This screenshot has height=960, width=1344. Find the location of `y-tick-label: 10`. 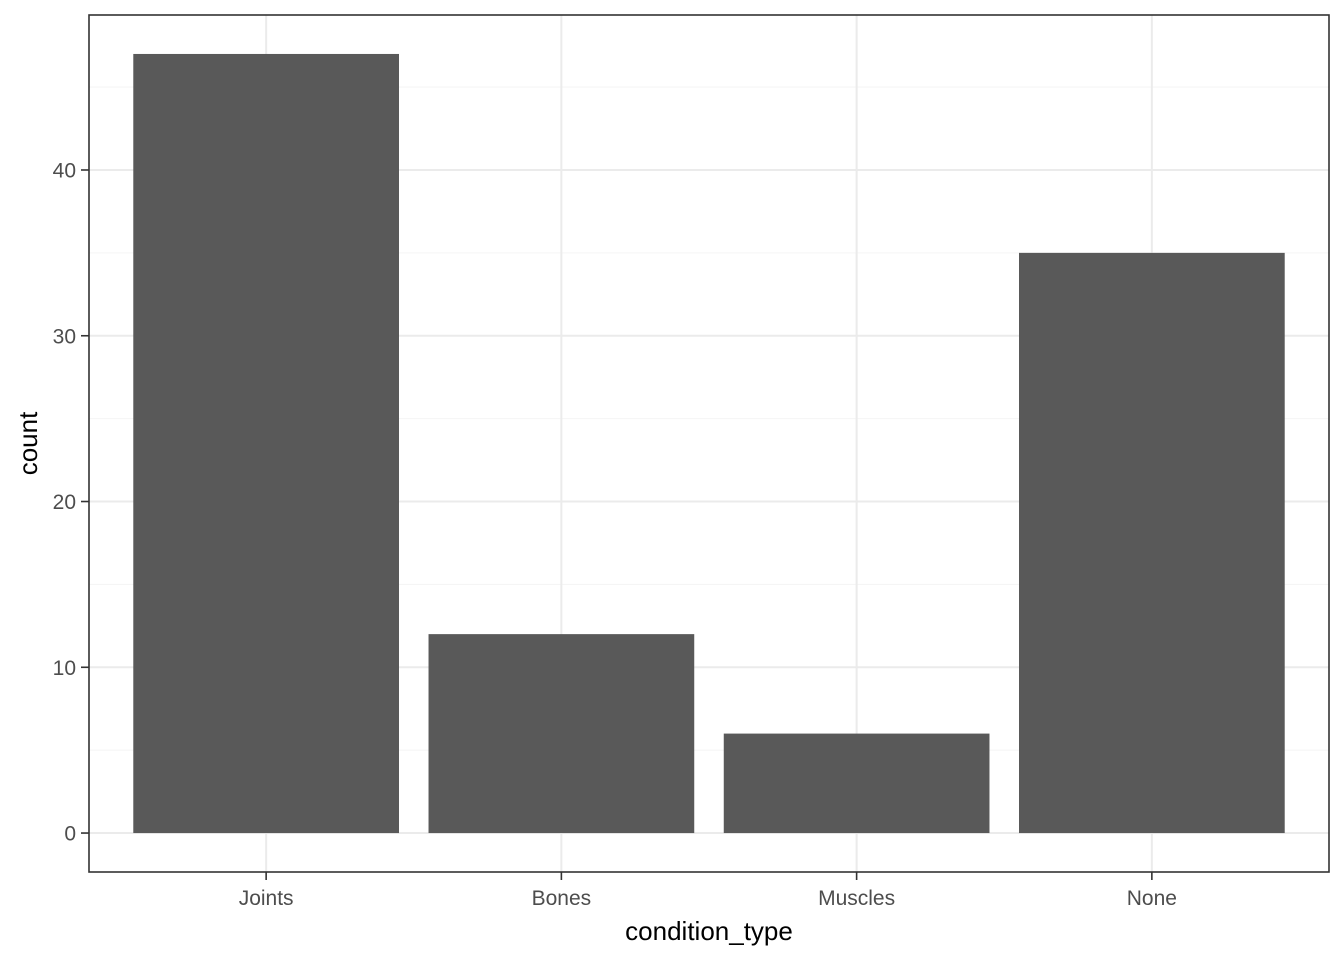

y-tick-label: 10 is located at coordinates (64, 668).